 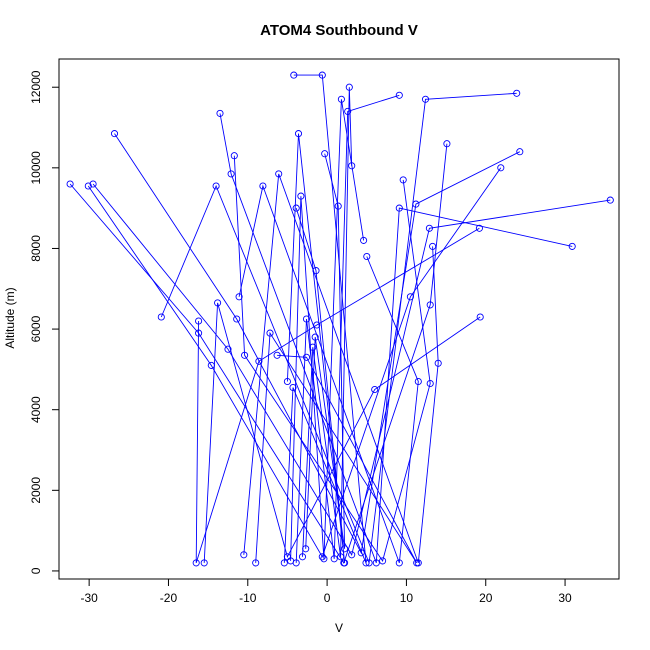 What do you see at coordinates (169, 598) in the screenshot?
I see `x-tick-label: -20` at bounding box center [169, 598].